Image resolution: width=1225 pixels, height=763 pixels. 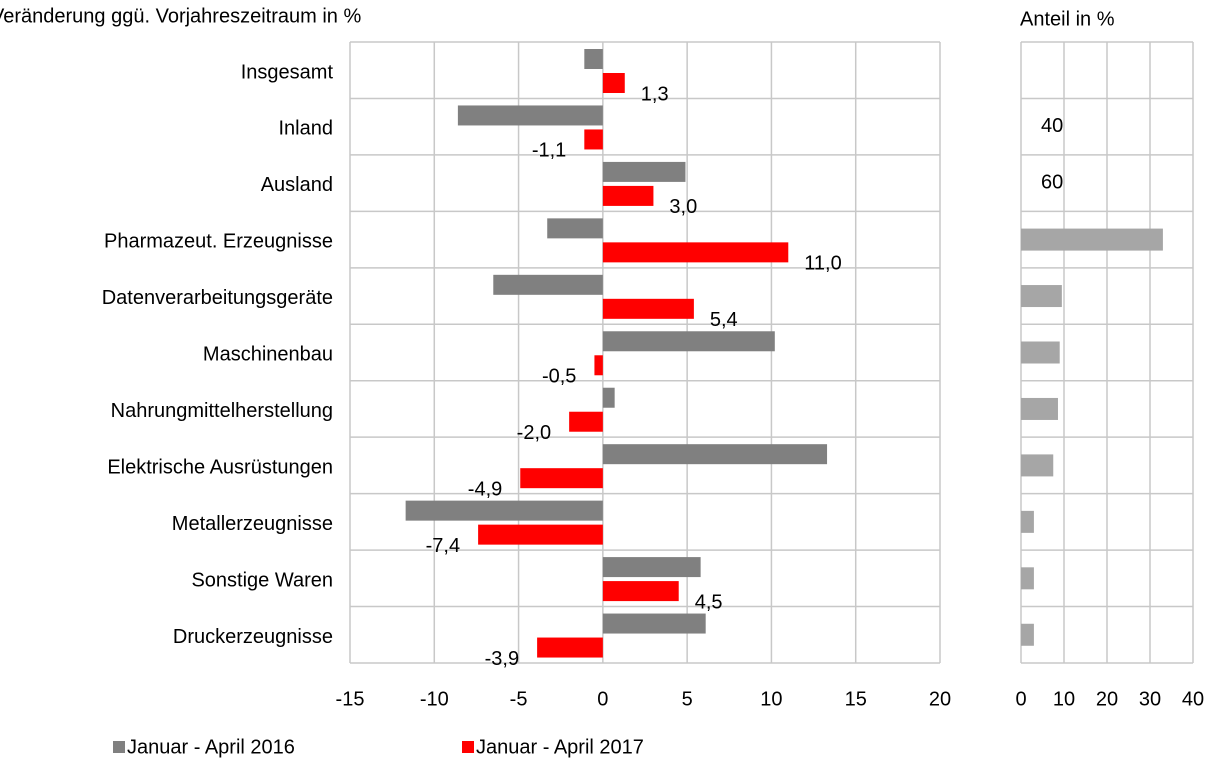 I want to click on data-label: 40, so click(x=1052, y=126).